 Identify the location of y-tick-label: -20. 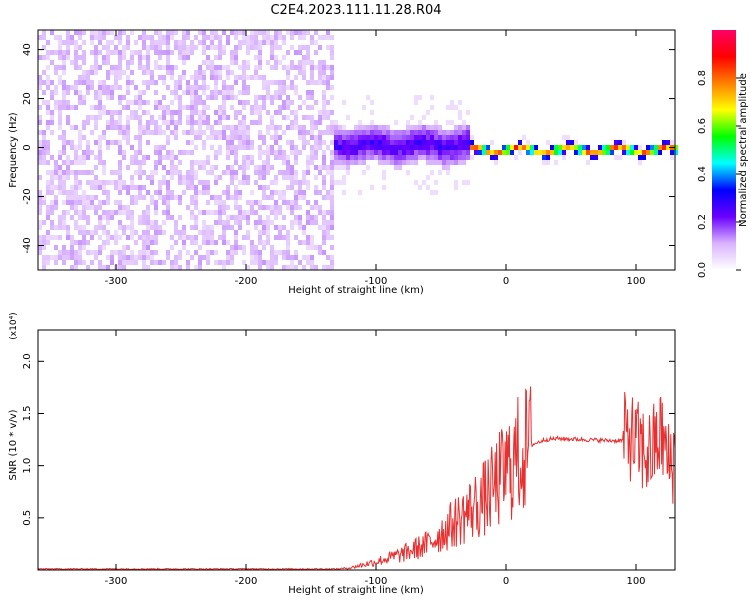
(27, 196).